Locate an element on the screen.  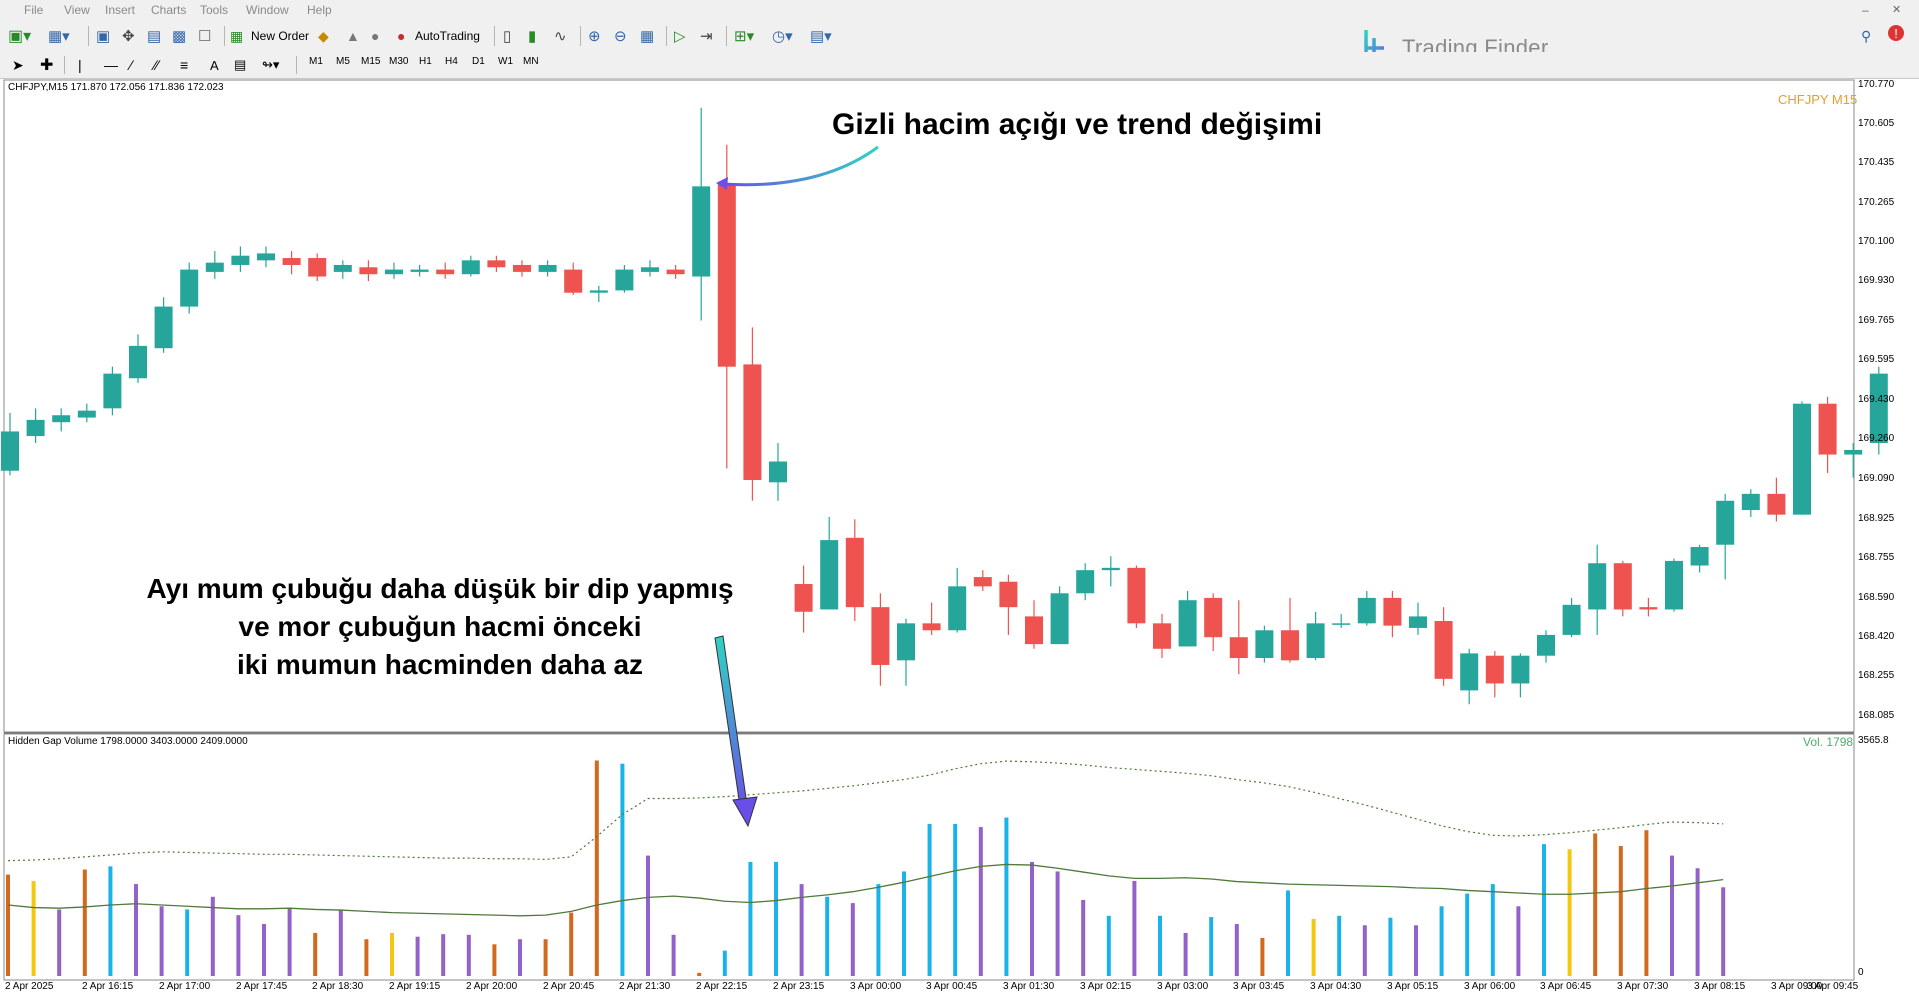
auto-scroll-icon: ⇥ is located at coordinates (706, 36).